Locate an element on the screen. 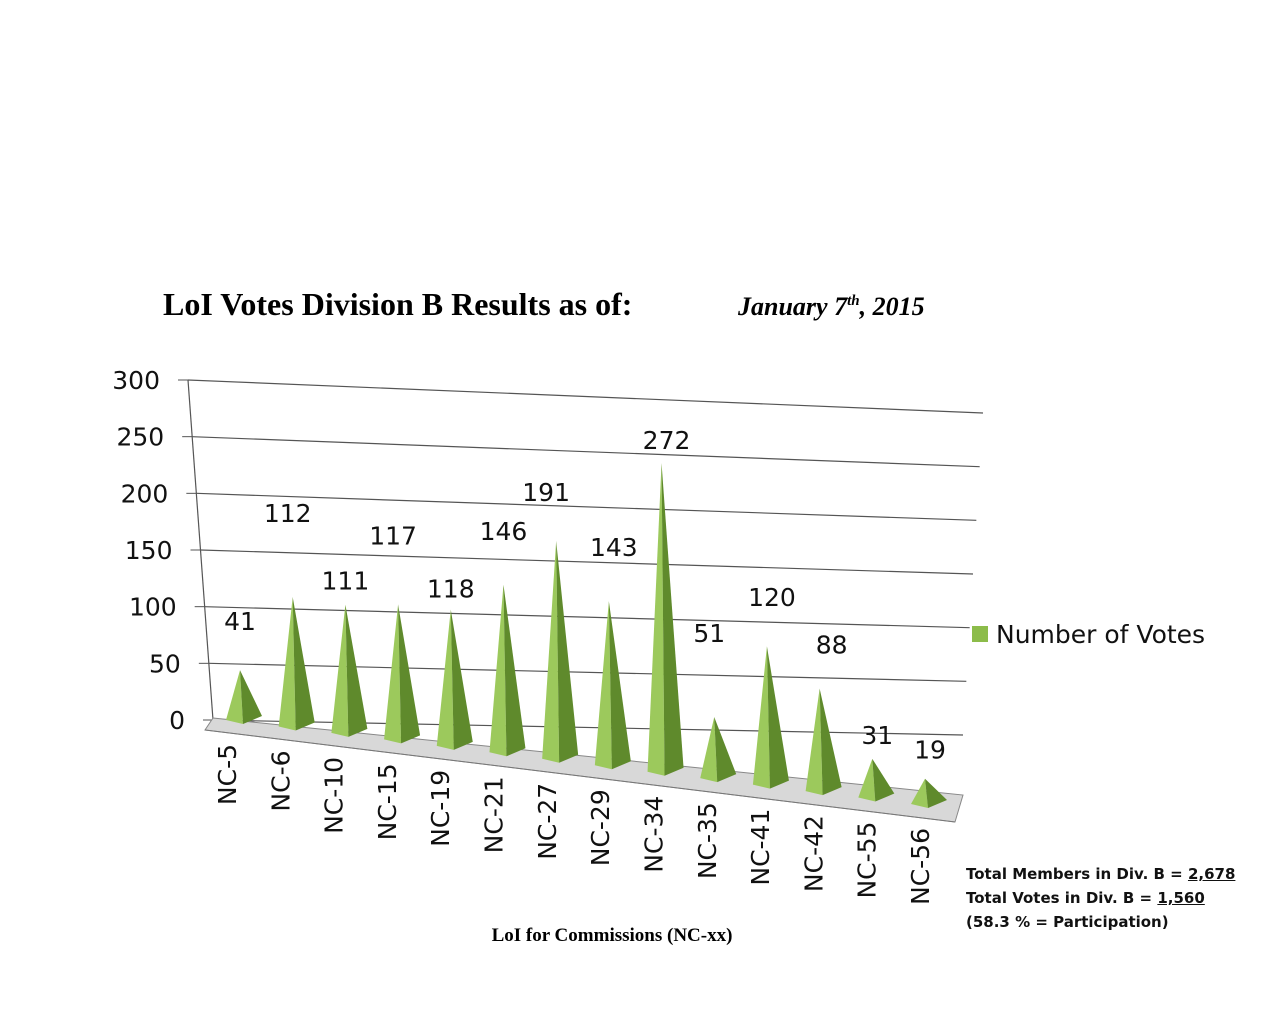  members-label: Total Members in Div. B = is located at coordinates (1077, 874).